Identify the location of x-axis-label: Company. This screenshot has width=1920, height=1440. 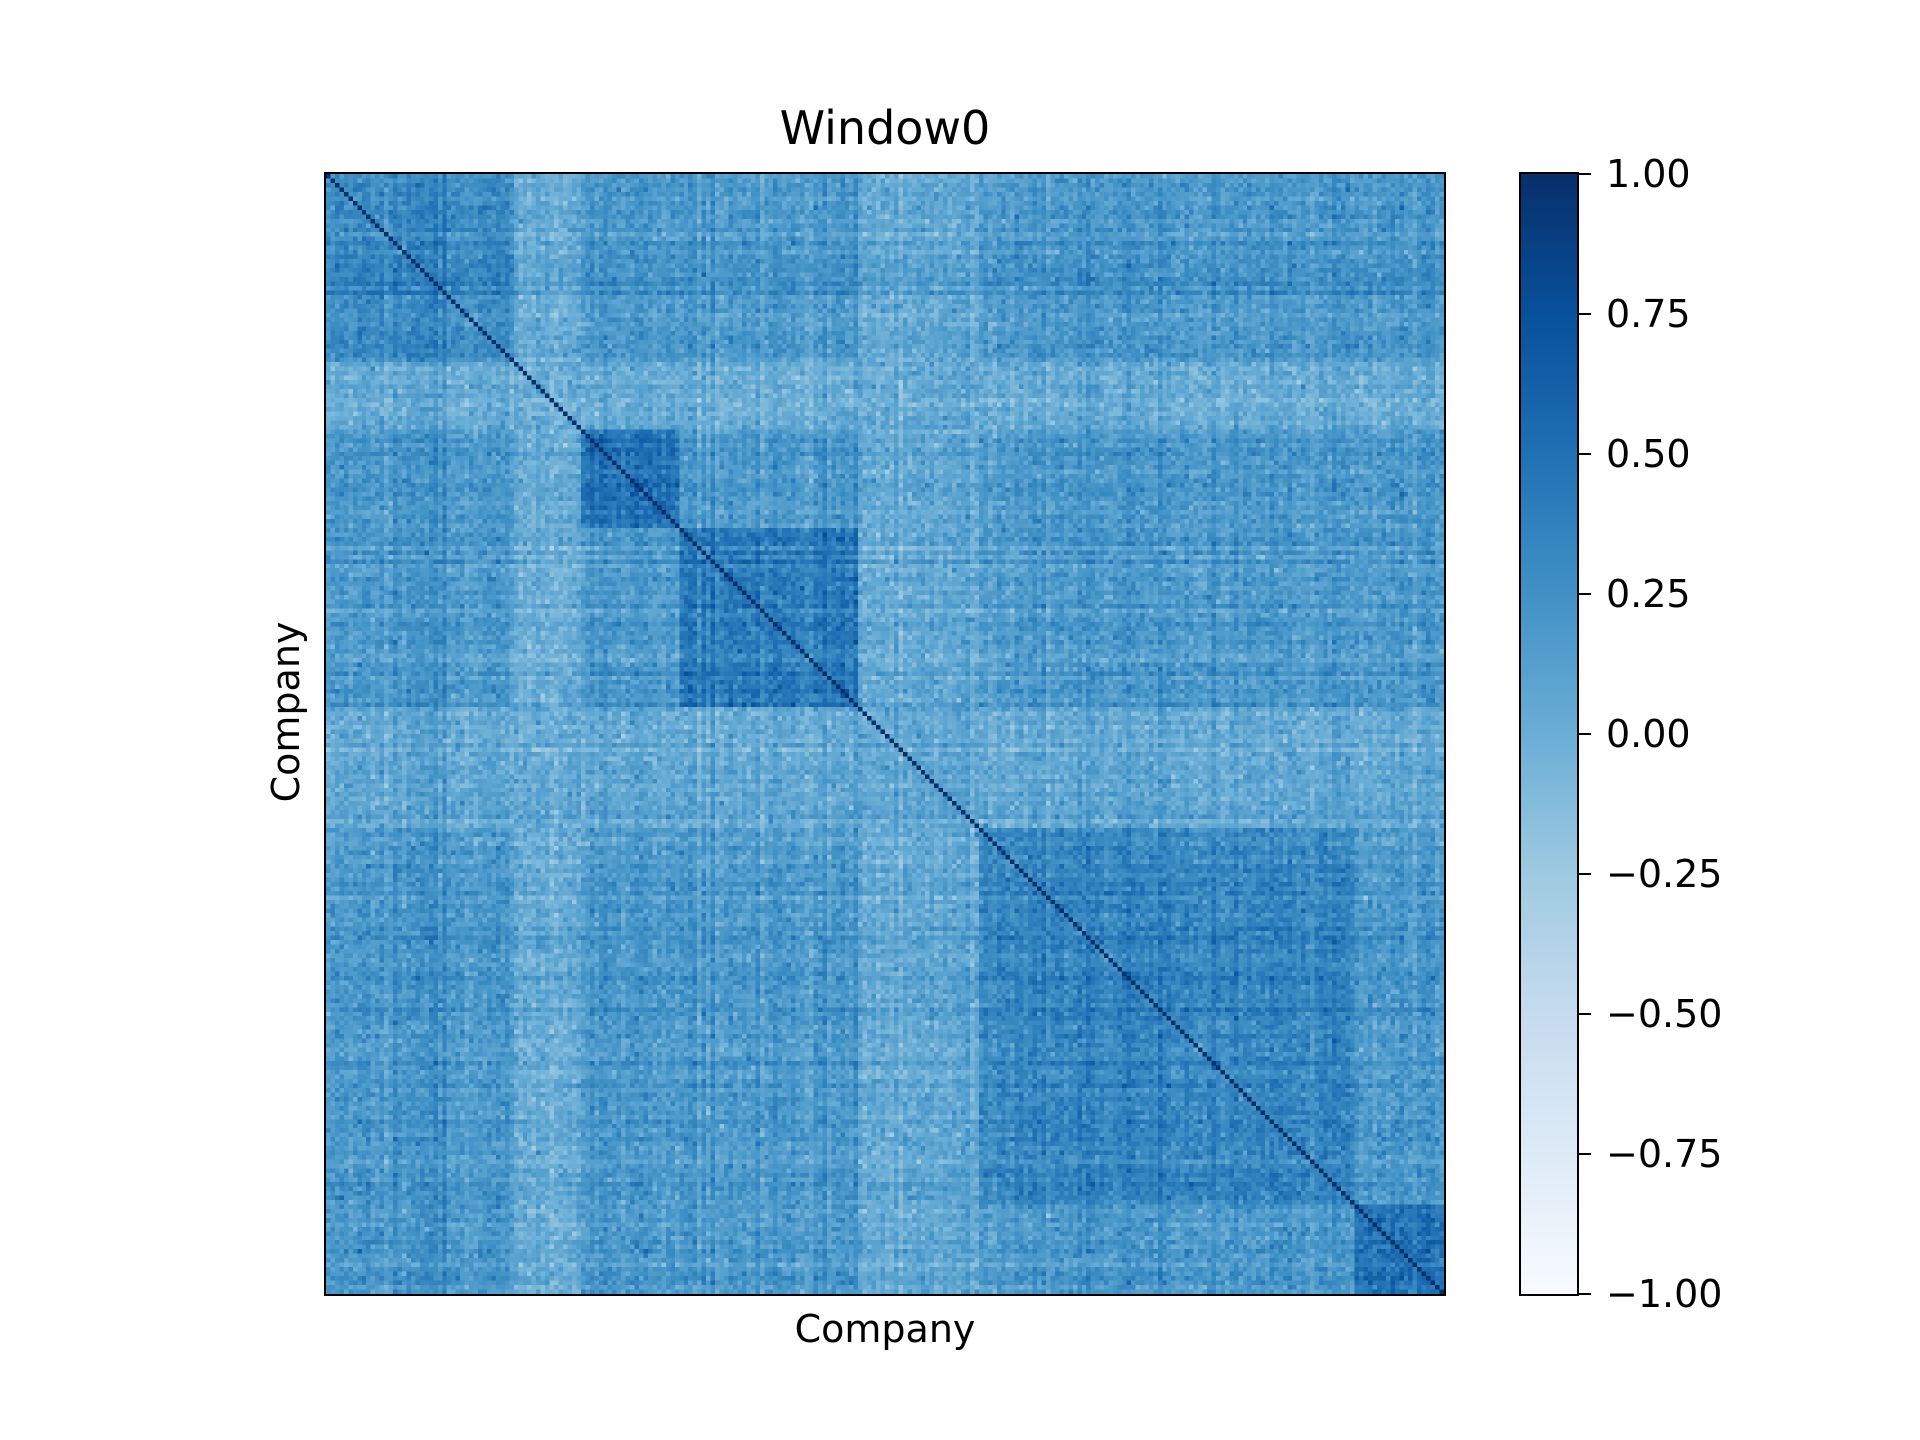
(885, 1329).